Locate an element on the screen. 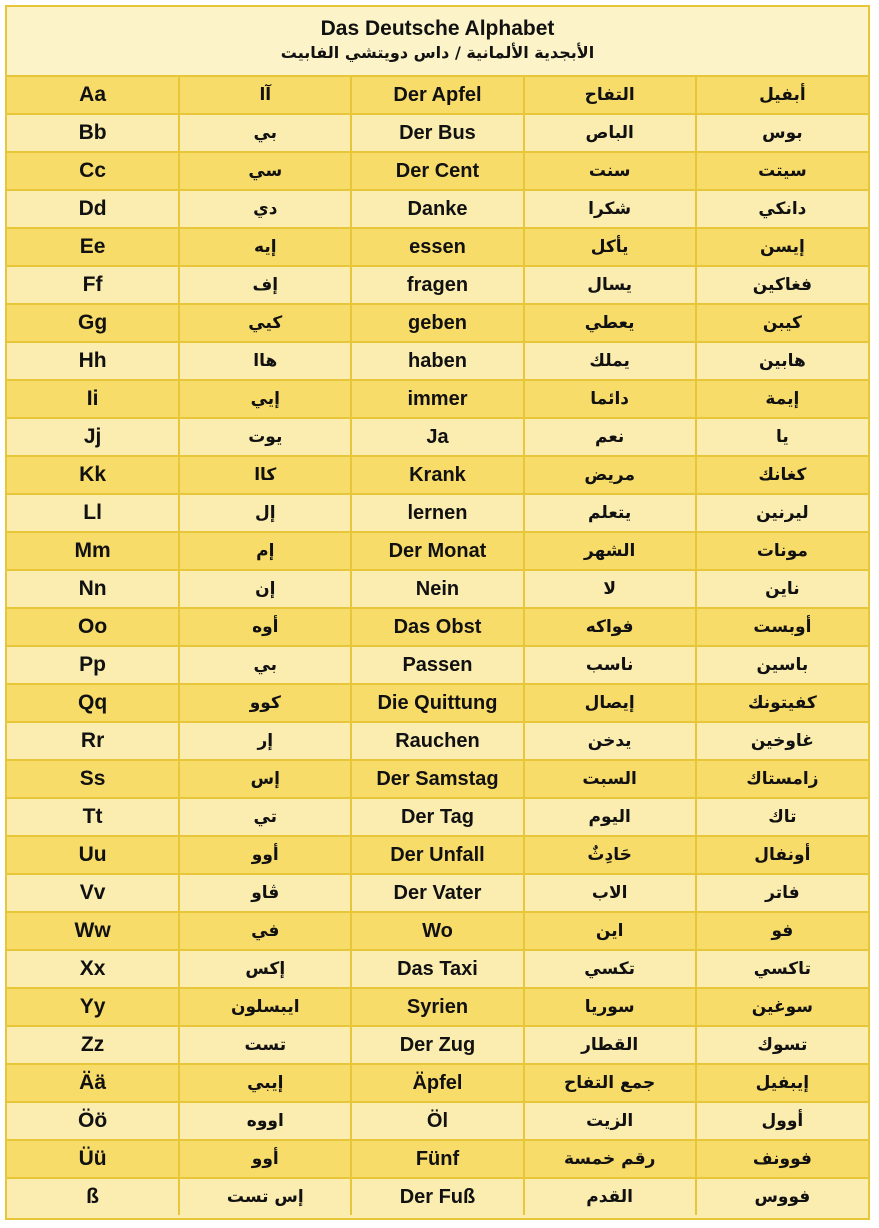  table-row: Ää إيبي Äpfel جمع التفاح إيبفيل is located at coordinates (437, 1083).